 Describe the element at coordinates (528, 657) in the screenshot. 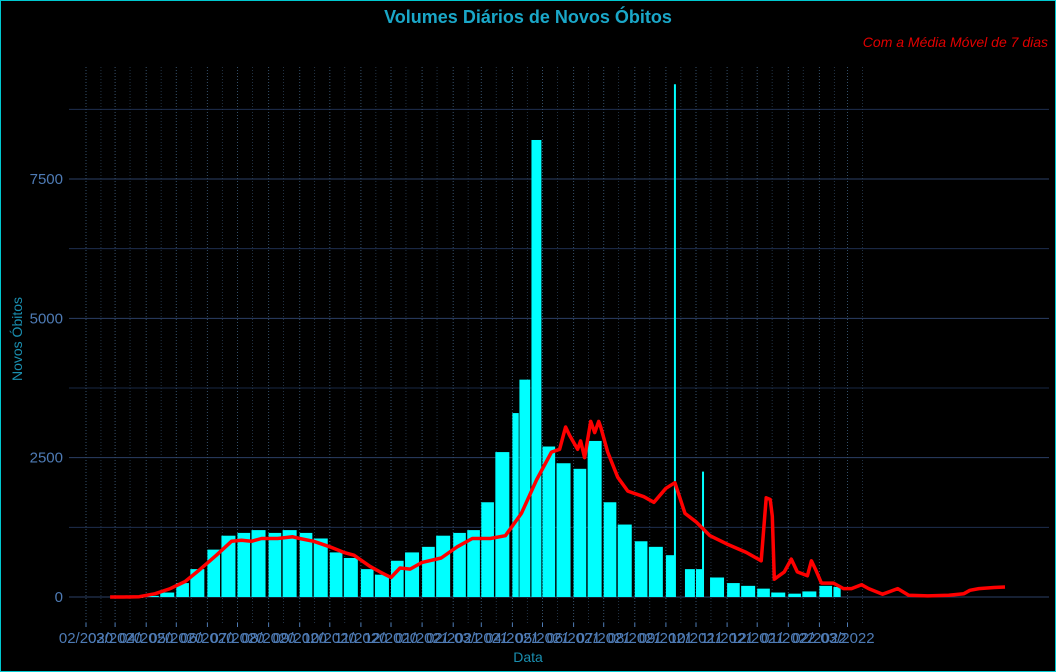

I see `x-axis-label: Data` at that location.